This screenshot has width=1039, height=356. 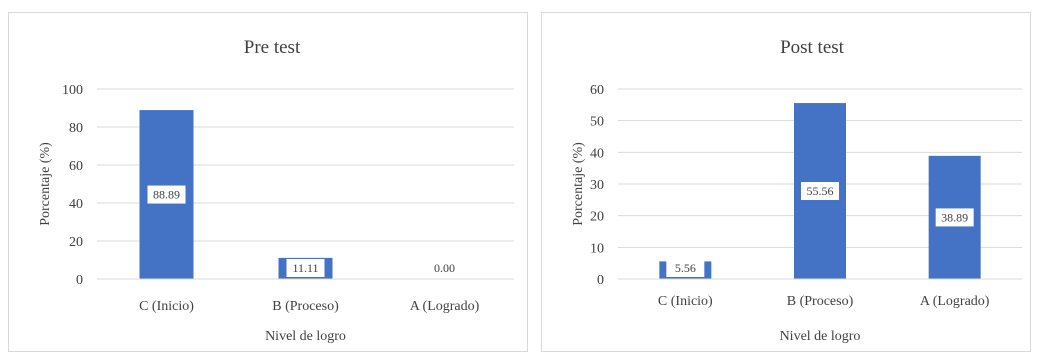 I want to click on y-tick-label: 80, so click(x=76, y=128).